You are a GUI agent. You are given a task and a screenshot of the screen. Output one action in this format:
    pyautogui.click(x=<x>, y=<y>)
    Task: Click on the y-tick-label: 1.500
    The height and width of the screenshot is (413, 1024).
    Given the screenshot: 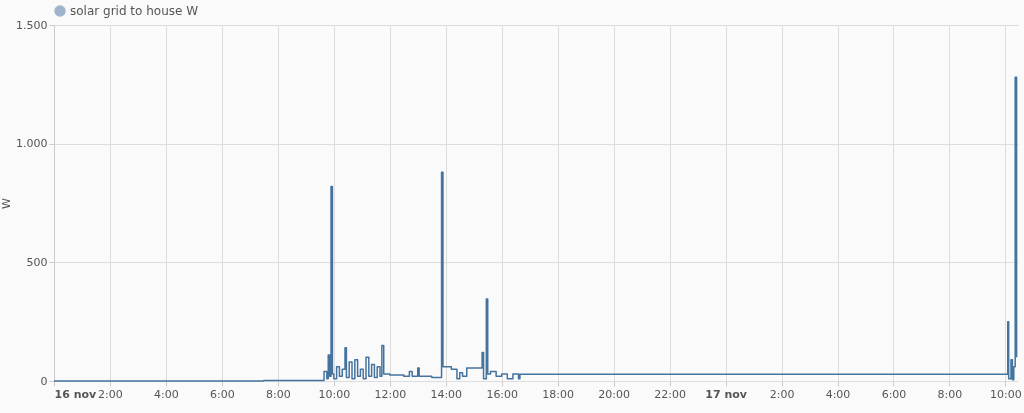 What is the action you would take?
    pyautogui.click(x=32, y=25)
    